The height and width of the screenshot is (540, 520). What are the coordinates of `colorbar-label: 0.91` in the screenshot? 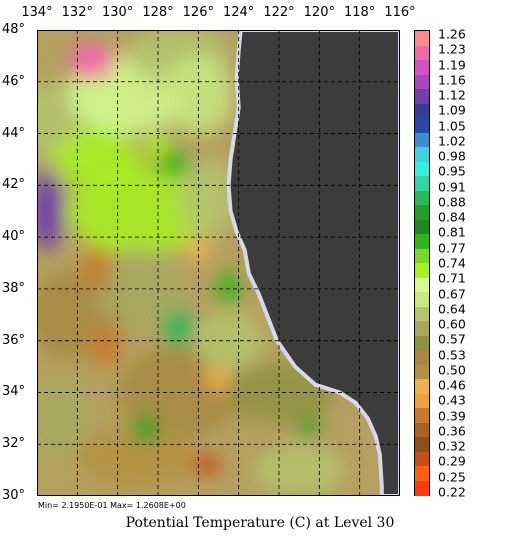 It's located at (452, 187).